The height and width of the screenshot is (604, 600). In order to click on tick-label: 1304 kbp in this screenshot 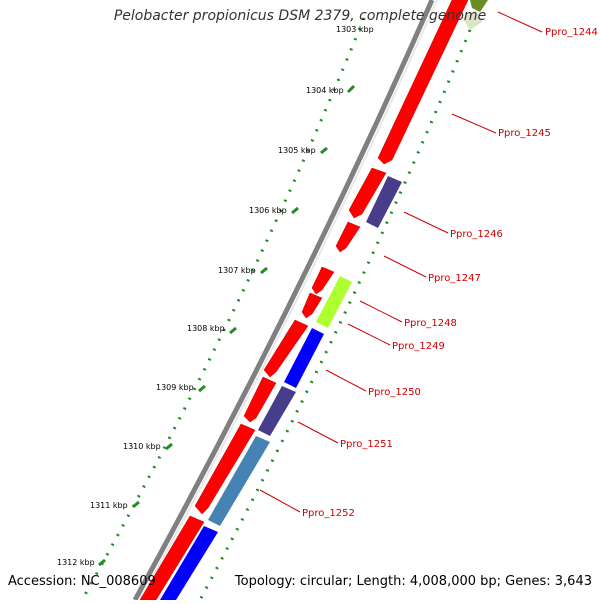, I will do `click(325, 90)`.